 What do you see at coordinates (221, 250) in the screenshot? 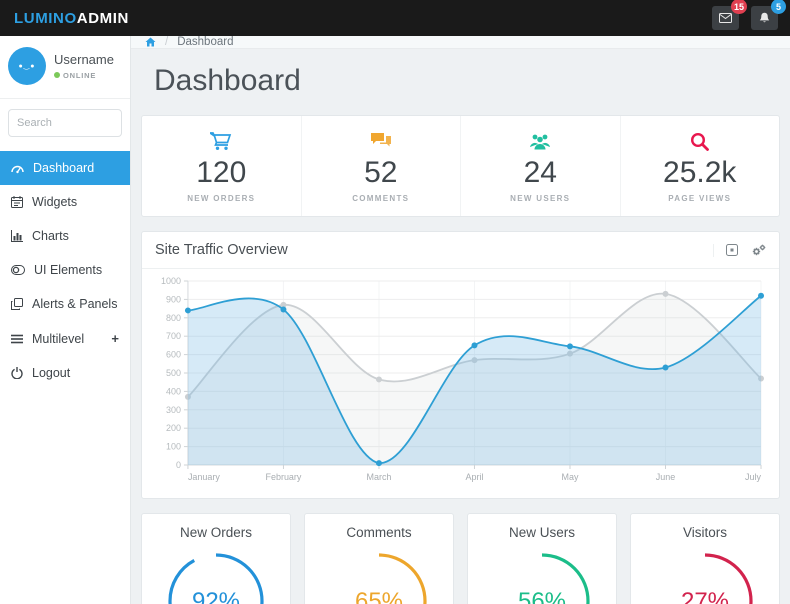
I see `traffic-panel-title: Site Traffic Overview` at bounding box center [221, 250].